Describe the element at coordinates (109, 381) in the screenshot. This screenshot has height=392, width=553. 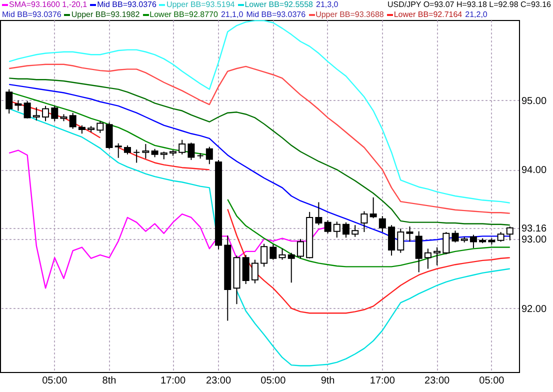
I see `x-tick-label: 8th` at that location.